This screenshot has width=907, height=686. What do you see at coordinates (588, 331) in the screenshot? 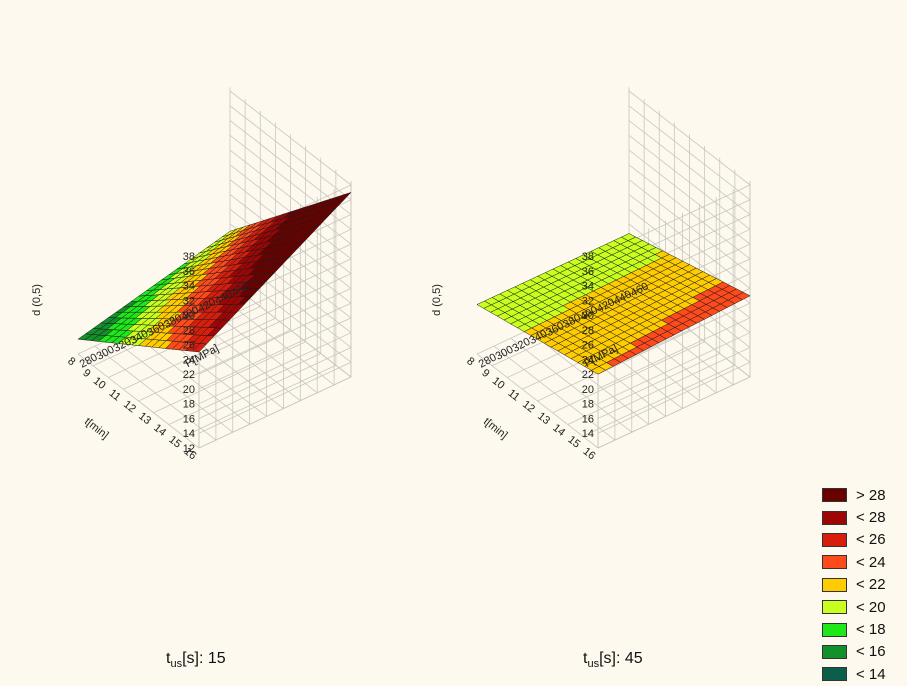
I see `z-tick-label: 28` at bounding box center [588, 331].